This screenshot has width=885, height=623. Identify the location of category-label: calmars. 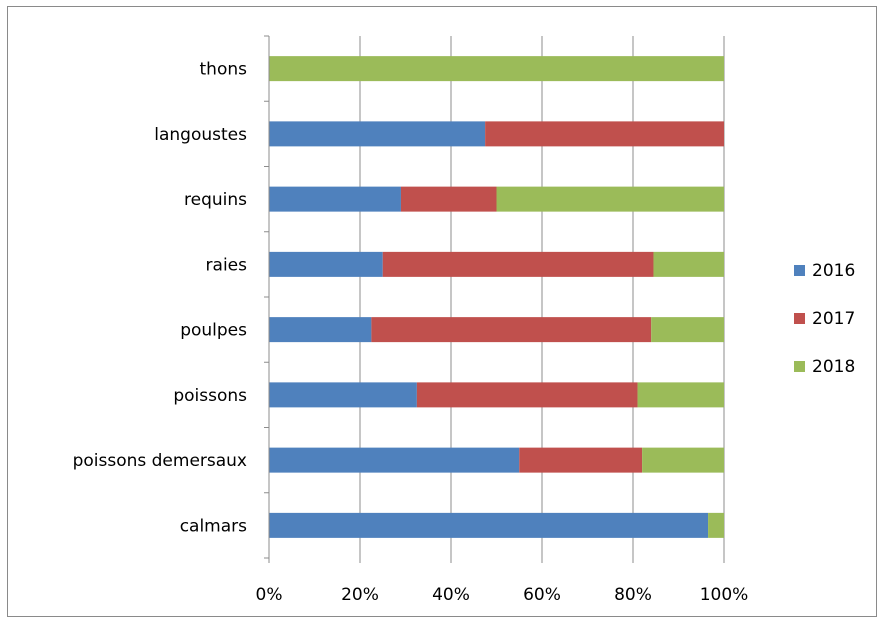
(213, 526).